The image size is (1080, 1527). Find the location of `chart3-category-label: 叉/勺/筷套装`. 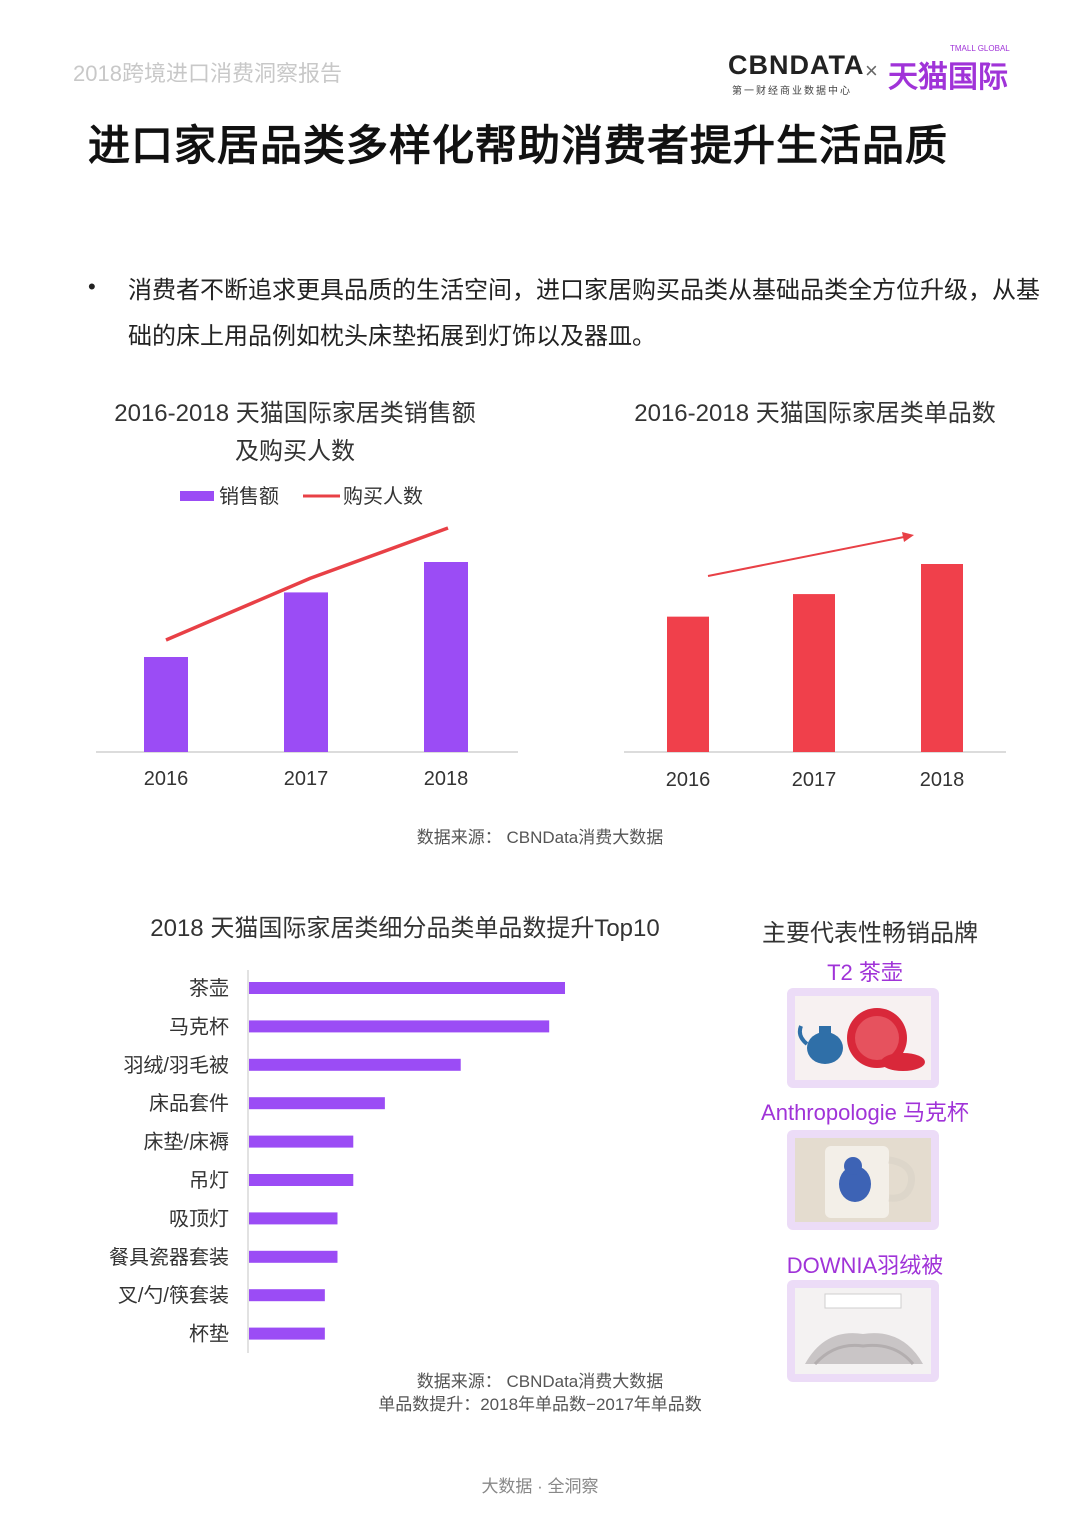

chart3-category-label: 叉/勺/筷套装 is located at coordinates (173, 1295).